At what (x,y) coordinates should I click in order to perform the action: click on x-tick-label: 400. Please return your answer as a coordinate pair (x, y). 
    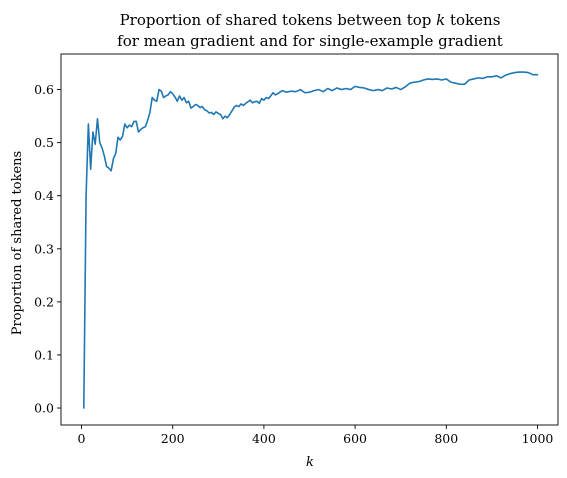
    Looking at the image, I should click on (264, 438).